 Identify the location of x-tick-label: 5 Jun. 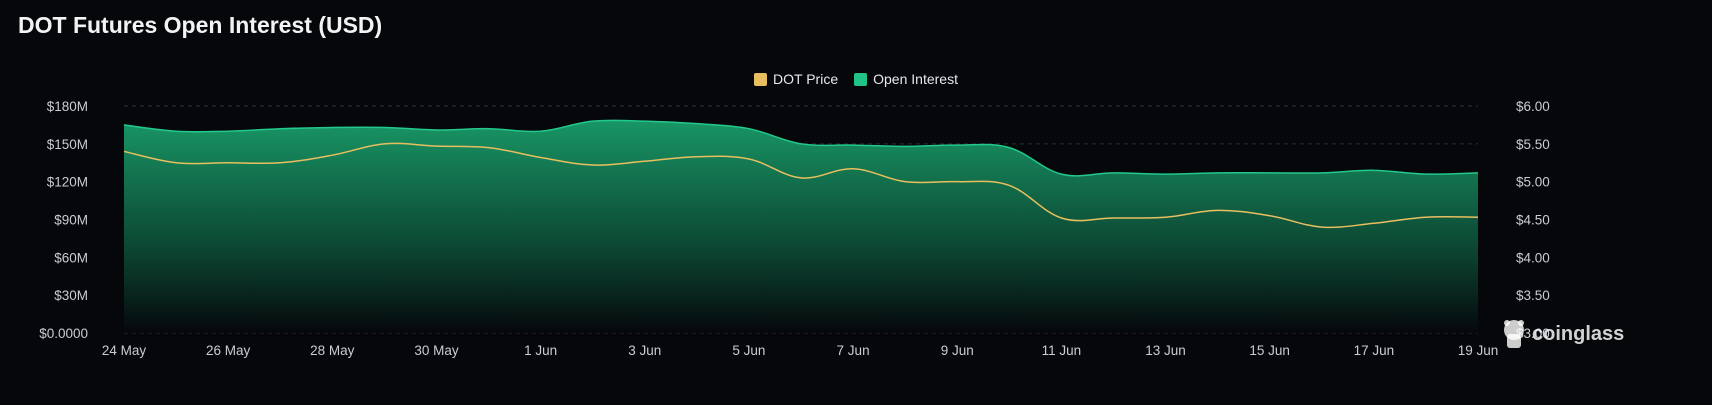
(748, 350).